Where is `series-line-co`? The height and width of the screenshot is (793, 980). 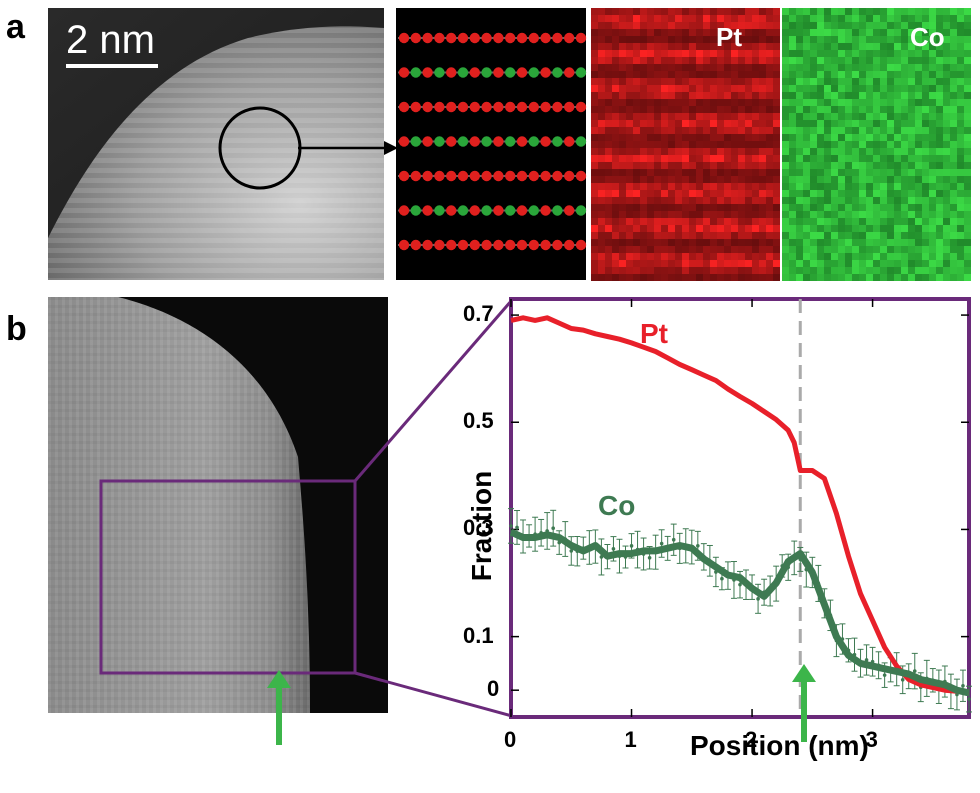
series-line-co is located at coordinates (739, 612).